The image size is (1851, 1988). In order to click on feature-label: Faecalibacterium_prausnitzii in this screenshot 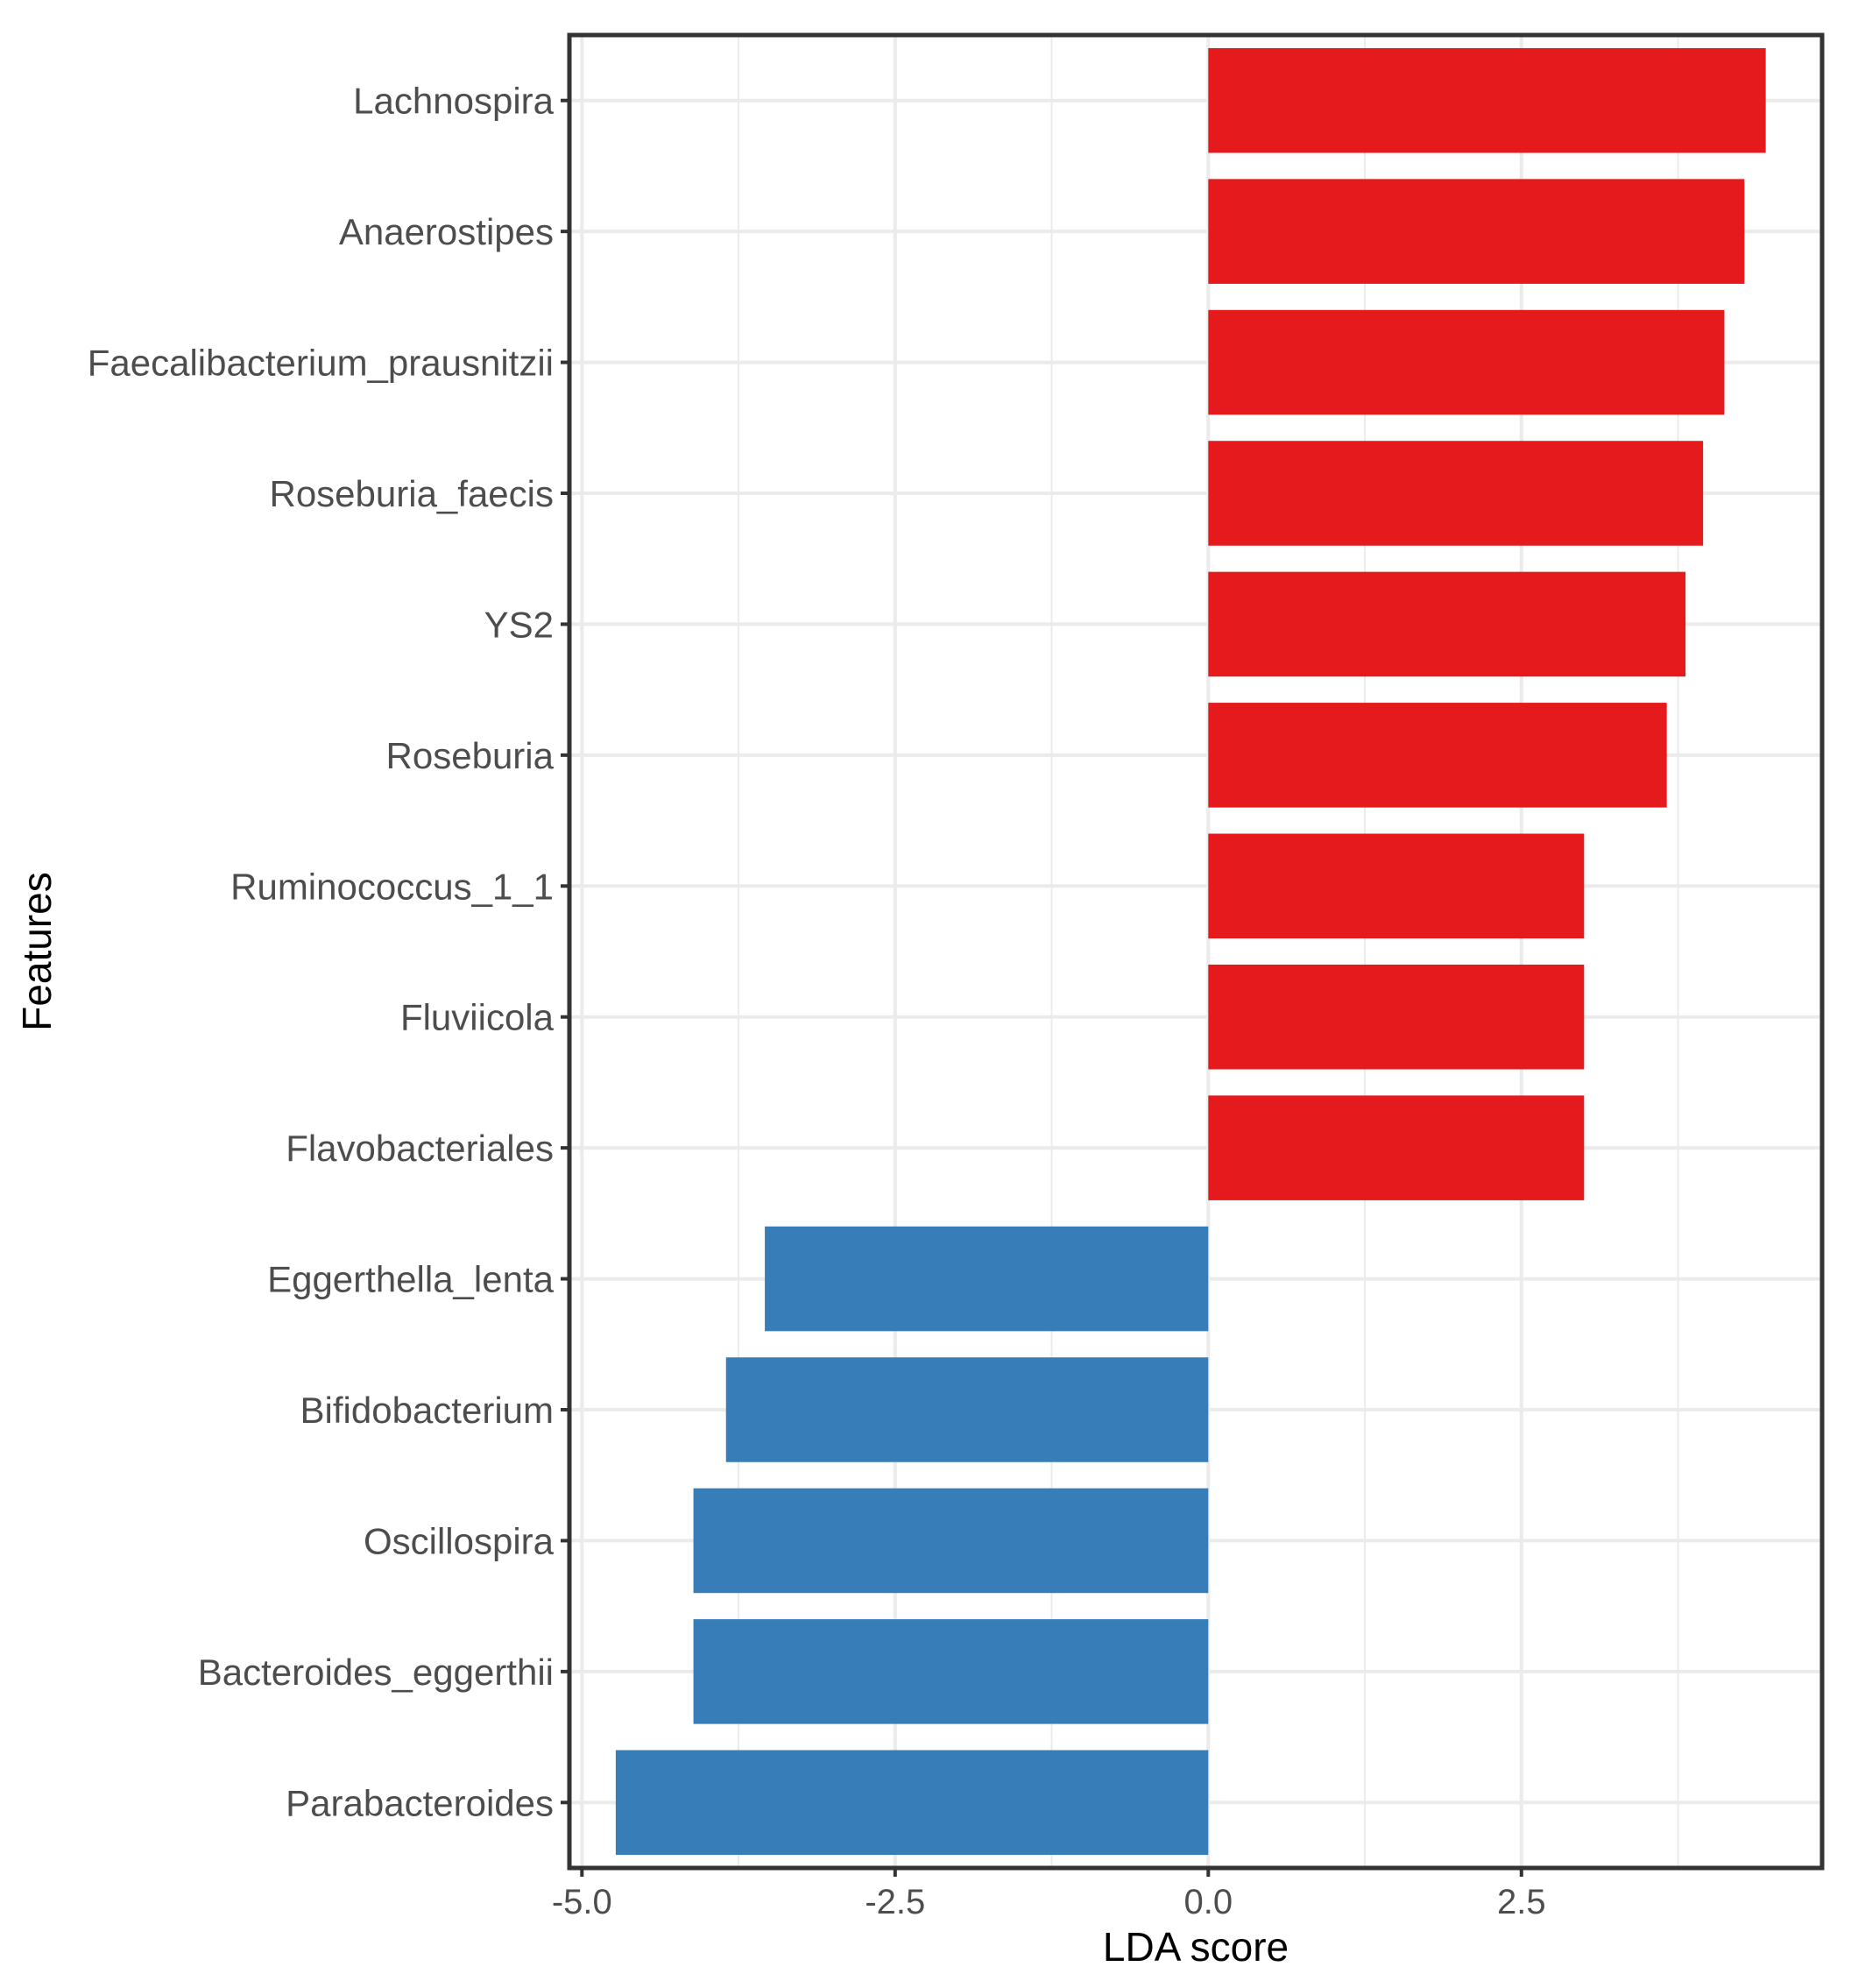, I will do `click(321, 363)`.